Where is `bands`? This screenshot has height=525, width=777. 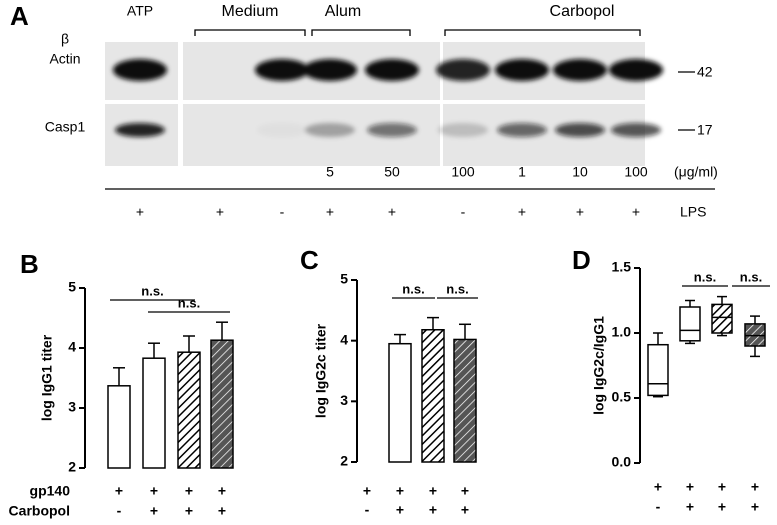 bands is located at coordinates (388, 98).